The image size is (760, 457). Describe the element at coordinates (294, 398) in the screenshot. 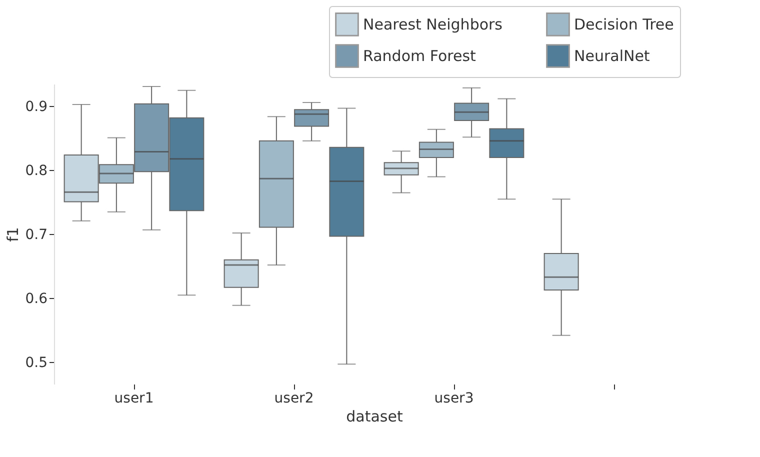

I see `x-tick-label: user2` at that location.